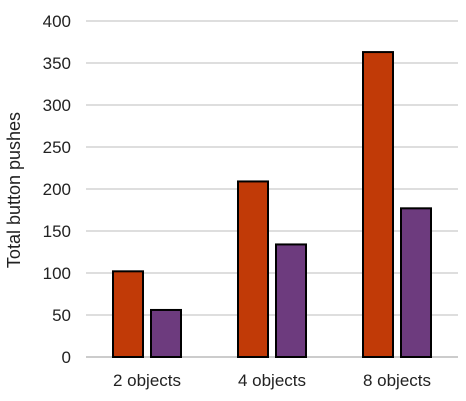 The image size is (466, 401). I want to click on x-axis-ticks: 2 objects 4 objects 8 objects, so click(272, 380).